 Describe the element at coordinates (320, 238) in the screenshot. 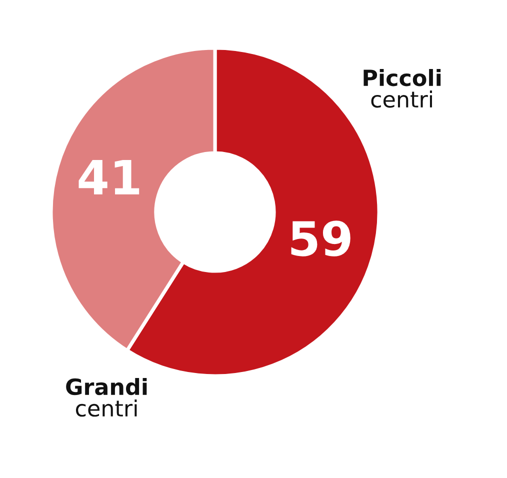

I see `data-label: 59` at that location.